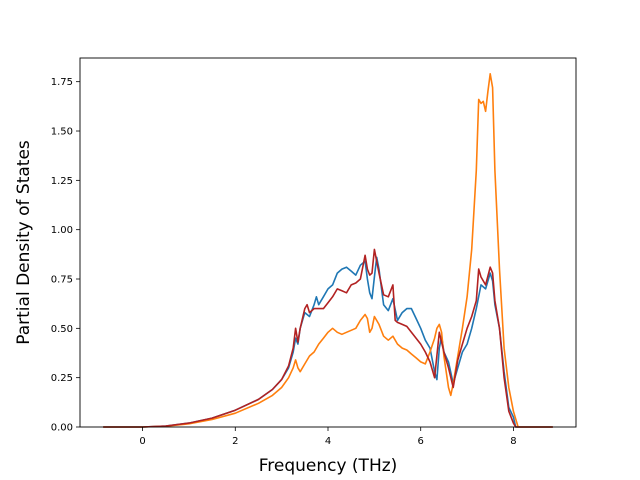 The image size is (640, 480). What do you see at coordinates (235, 441) in the screenshot?
I see `x-tick-label: 2` at bounding box center [235, 441].